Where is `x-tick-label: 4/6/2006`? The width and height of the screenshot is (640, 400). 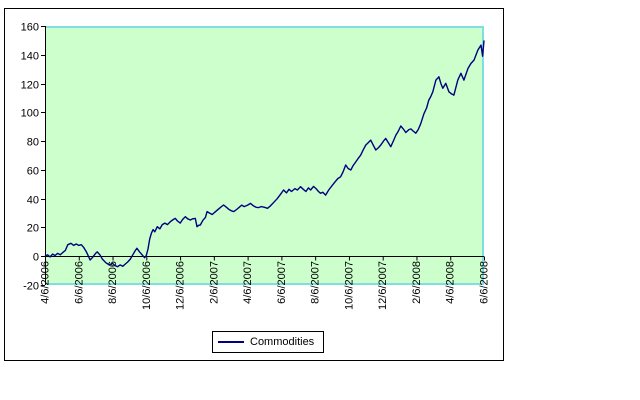 x-tick-label: 4/6/2006 is located at coordinates (46, 282).